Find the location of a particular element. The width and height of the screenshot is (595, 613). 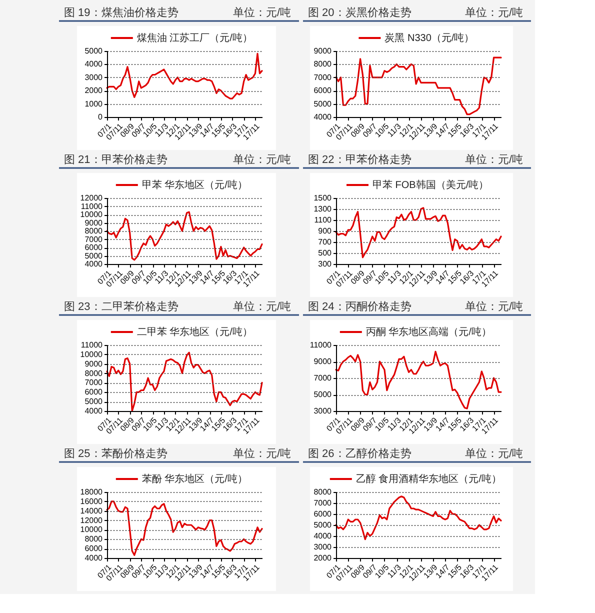

legend-label: 苯酚 华东地区（元/吨） is located at coordinates (195, 479).